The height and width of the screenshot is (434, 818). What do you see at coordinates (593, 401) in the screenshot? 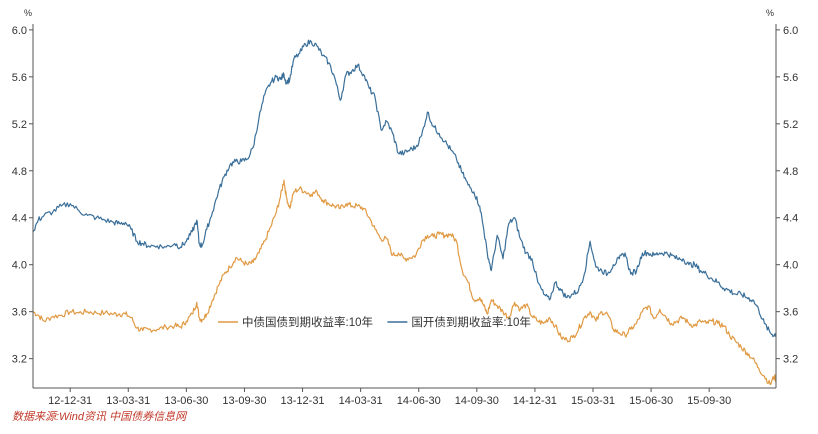
I see `x-tick-label: 15-03-31` at bounding box center [593, 401].